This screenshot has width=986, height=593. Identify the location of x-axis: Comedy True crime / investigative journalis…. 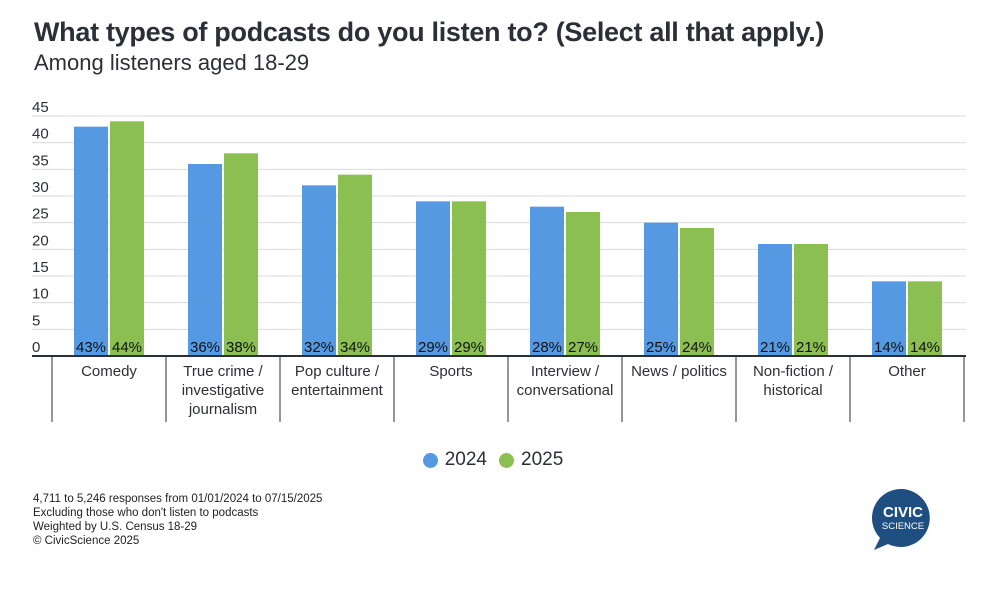
(499, 388).